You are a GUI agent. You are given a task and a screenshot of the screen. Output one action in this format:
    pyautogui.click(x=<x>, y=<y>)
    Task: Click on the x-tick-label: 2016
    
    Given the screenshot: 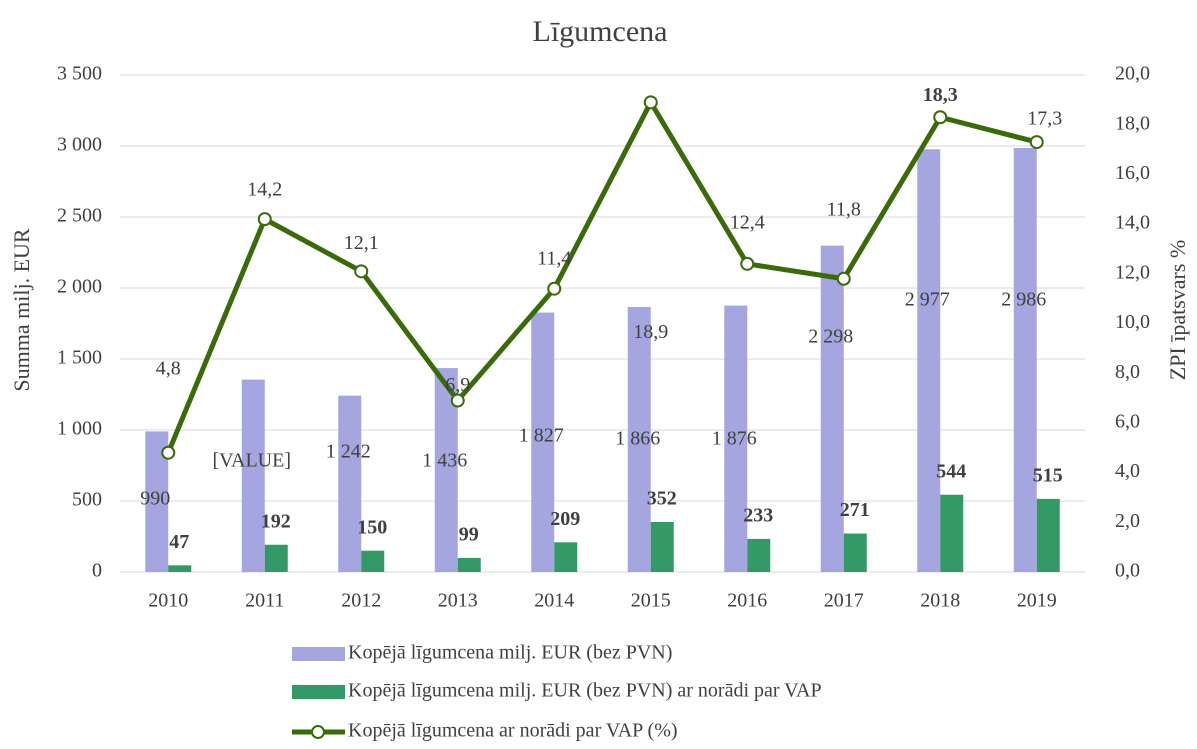 What is the action you would take?
    pyautogui.click(x=747, y=601)
    